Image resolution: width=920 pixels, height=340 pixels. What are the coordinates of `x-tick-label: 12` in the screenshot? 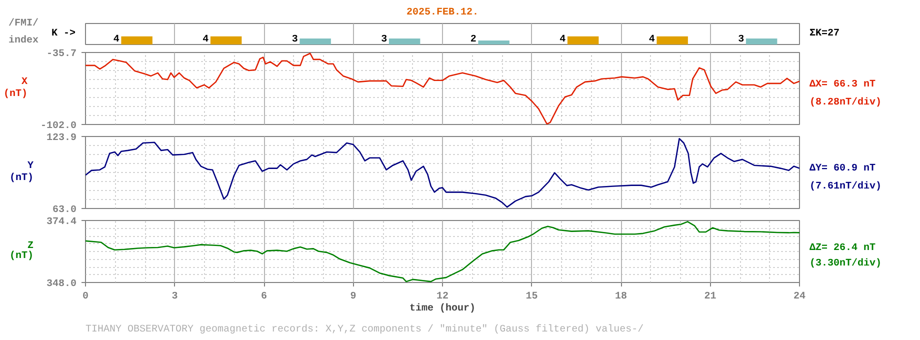 It's located at (442, 297).